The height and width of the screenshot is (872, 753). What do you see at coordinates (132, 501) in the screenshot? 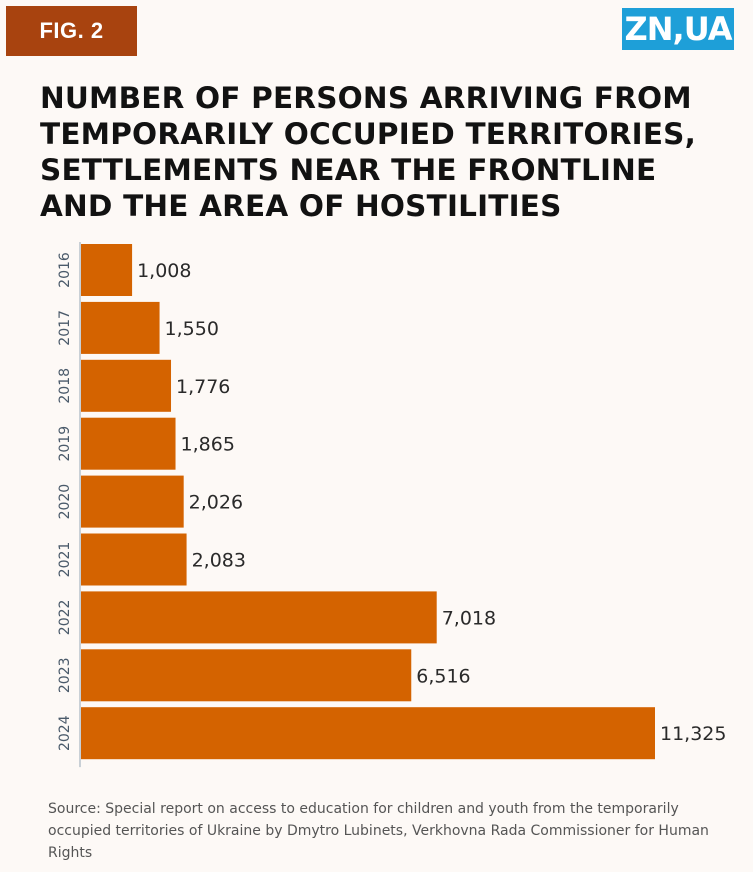
I see `bar-2020` at bounding box center [132, 501].